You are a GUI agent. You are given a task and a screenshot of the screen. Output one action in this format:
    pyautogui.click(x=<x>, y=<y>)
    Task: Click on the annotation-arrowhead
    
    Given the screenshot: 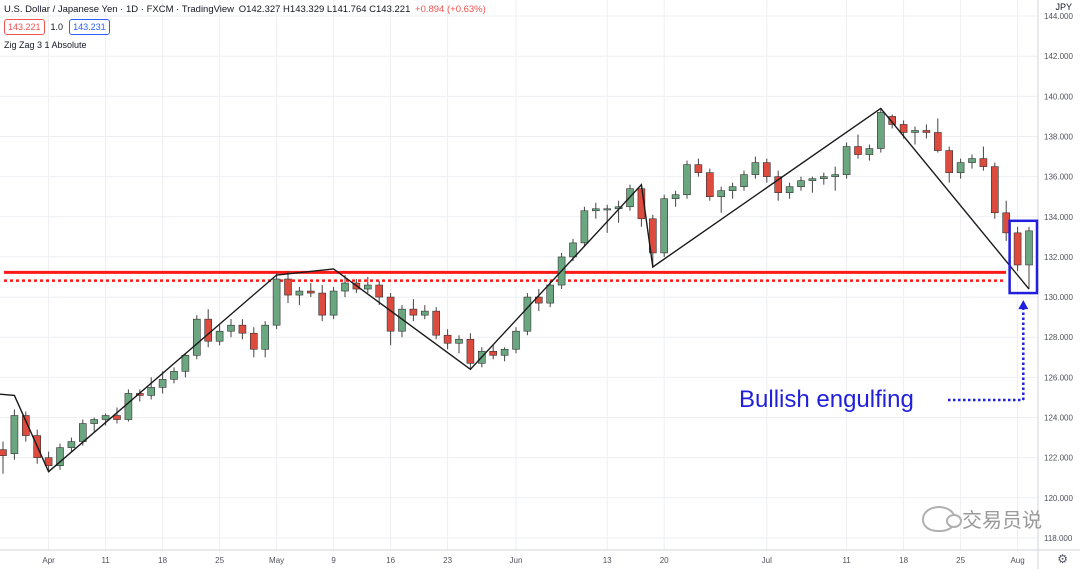 What is the action you would take?
    pyautogui.click(x=1023, y=305)
    